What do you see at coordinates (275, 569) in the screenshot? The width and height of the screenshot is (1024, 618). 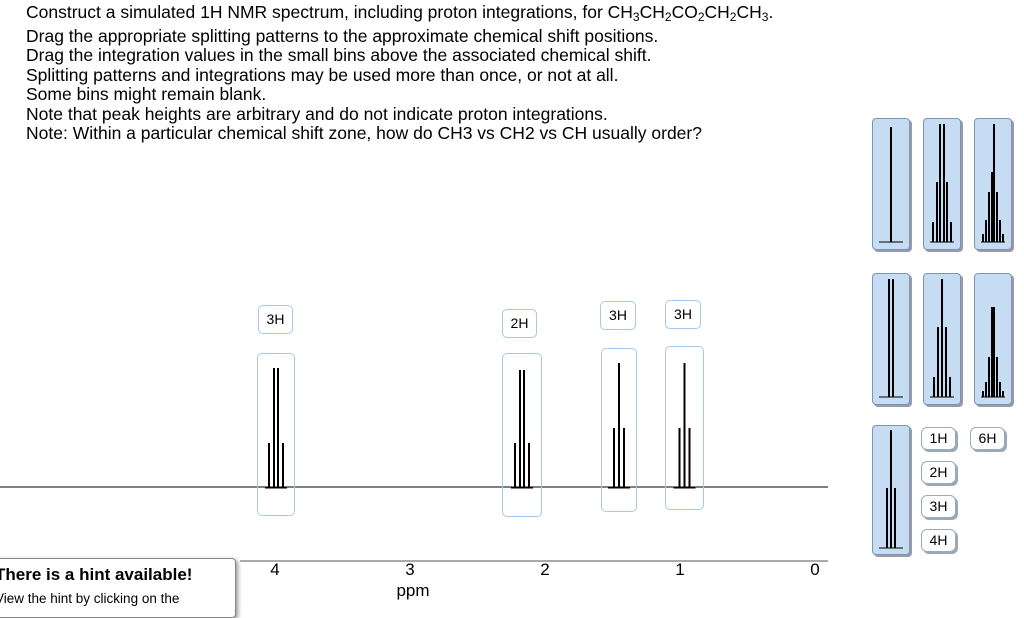 I see `axis-tick-label: 4` at bounding box center [275, 569].